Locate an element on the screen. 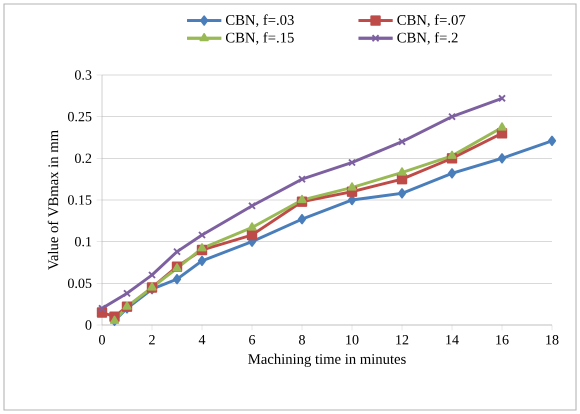 This screenshot has height=414, width=580. legend-label: CBN, f=.2 is located at coordinates (427, 38).